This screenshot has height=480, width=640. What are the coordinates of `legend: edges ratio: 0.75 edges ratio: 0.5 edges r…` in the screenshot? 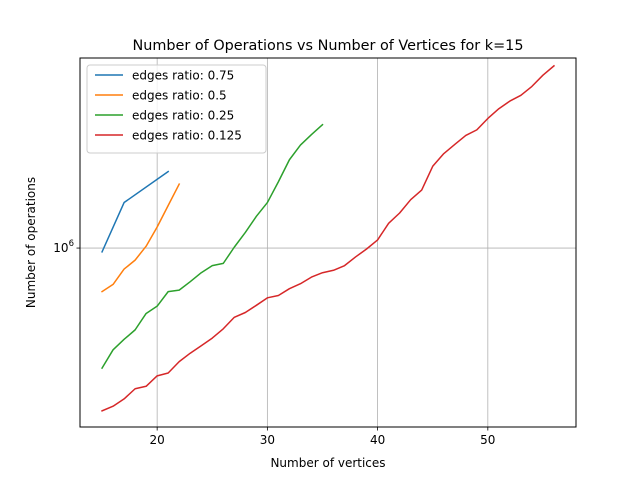 It's located at (176, 109).